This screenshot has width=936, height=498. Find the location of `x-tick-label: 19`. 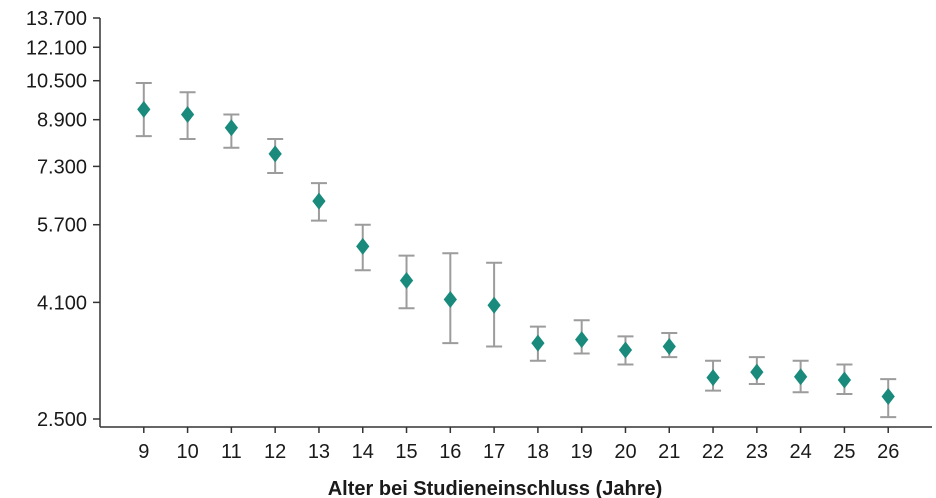

x-tick-label: 19 is located at coordinates (582, 452).